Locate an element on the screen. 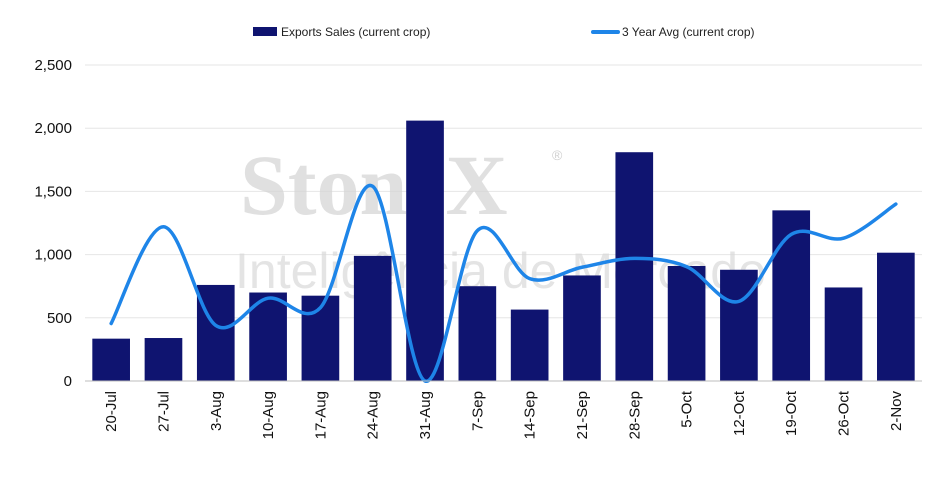 This screenshot has width=940, height=488. x-tick-label: 5-Oct is located at coordinates (687, 409).